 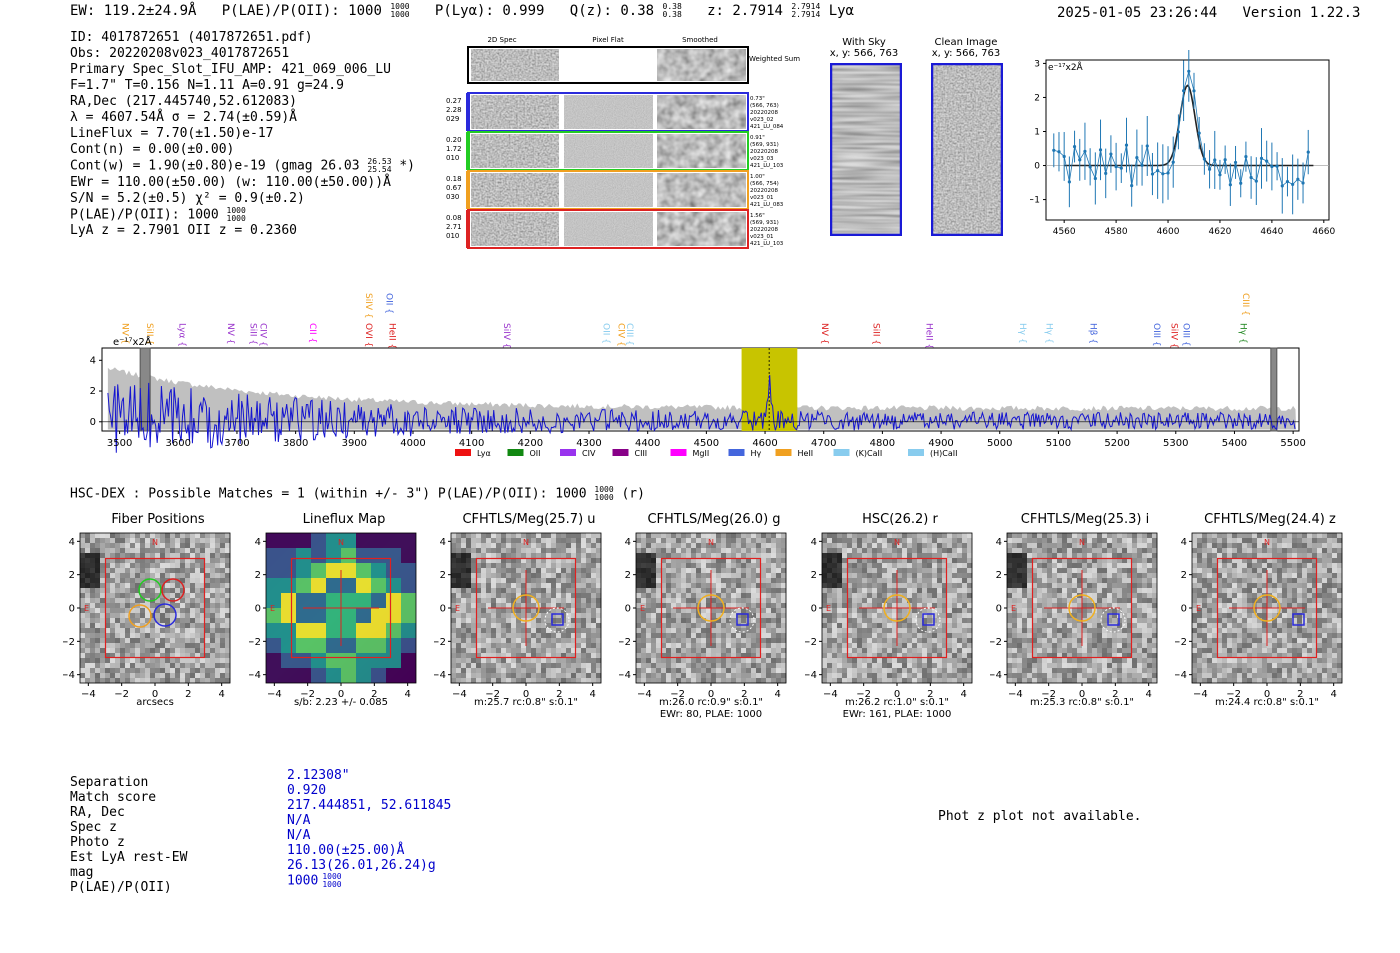 I want to click on cutout-caption: m:26.0 rc:0.9" s:0.1" EWr: 80, PLAE: 1000, so click(x=711, y=708).